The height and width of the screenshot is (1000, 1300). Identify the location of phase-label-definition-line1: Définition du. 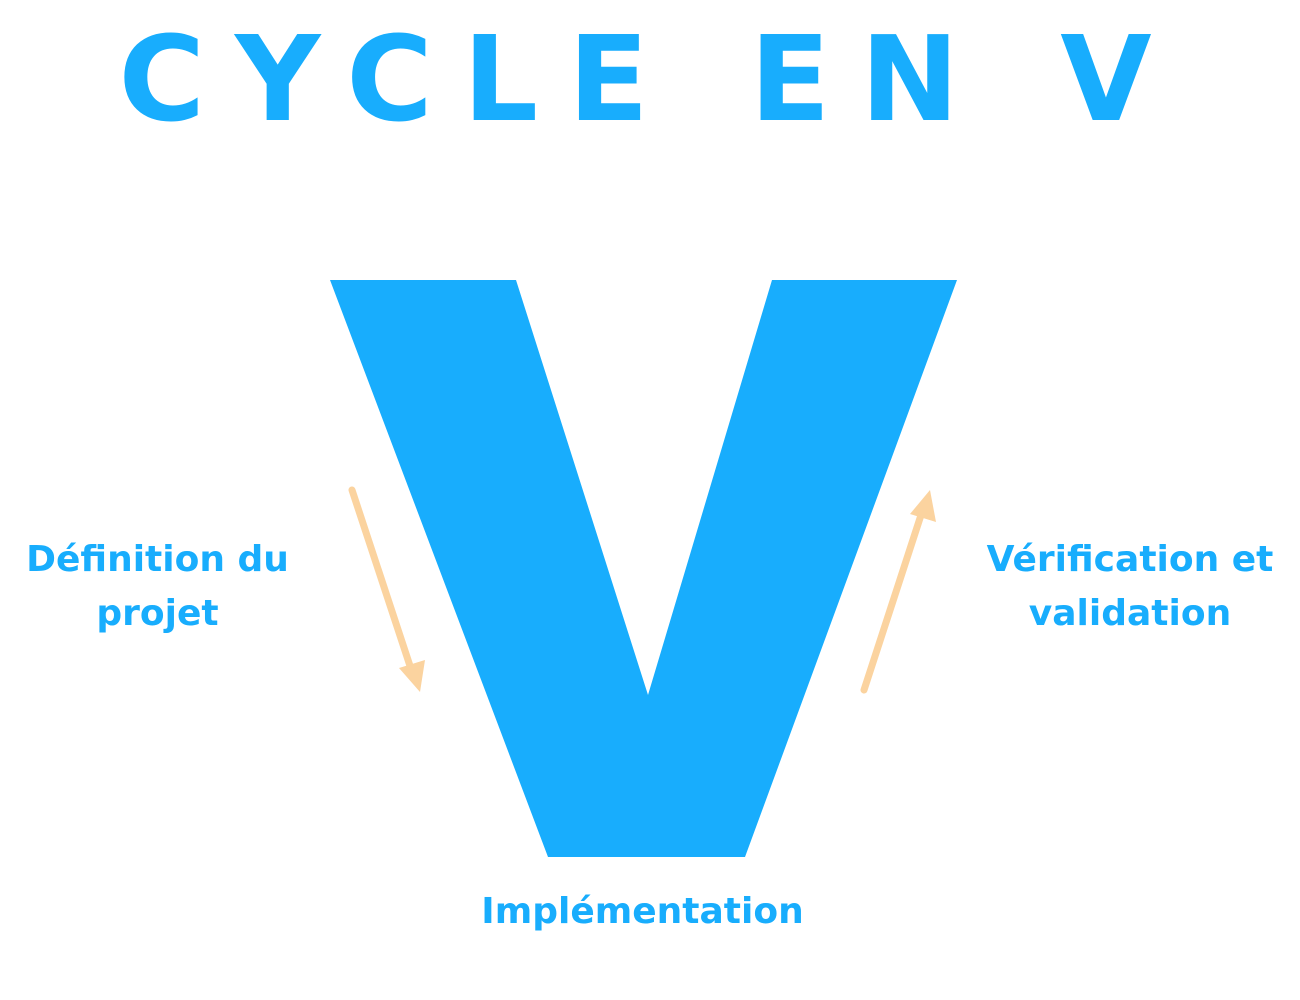
(157, 559).